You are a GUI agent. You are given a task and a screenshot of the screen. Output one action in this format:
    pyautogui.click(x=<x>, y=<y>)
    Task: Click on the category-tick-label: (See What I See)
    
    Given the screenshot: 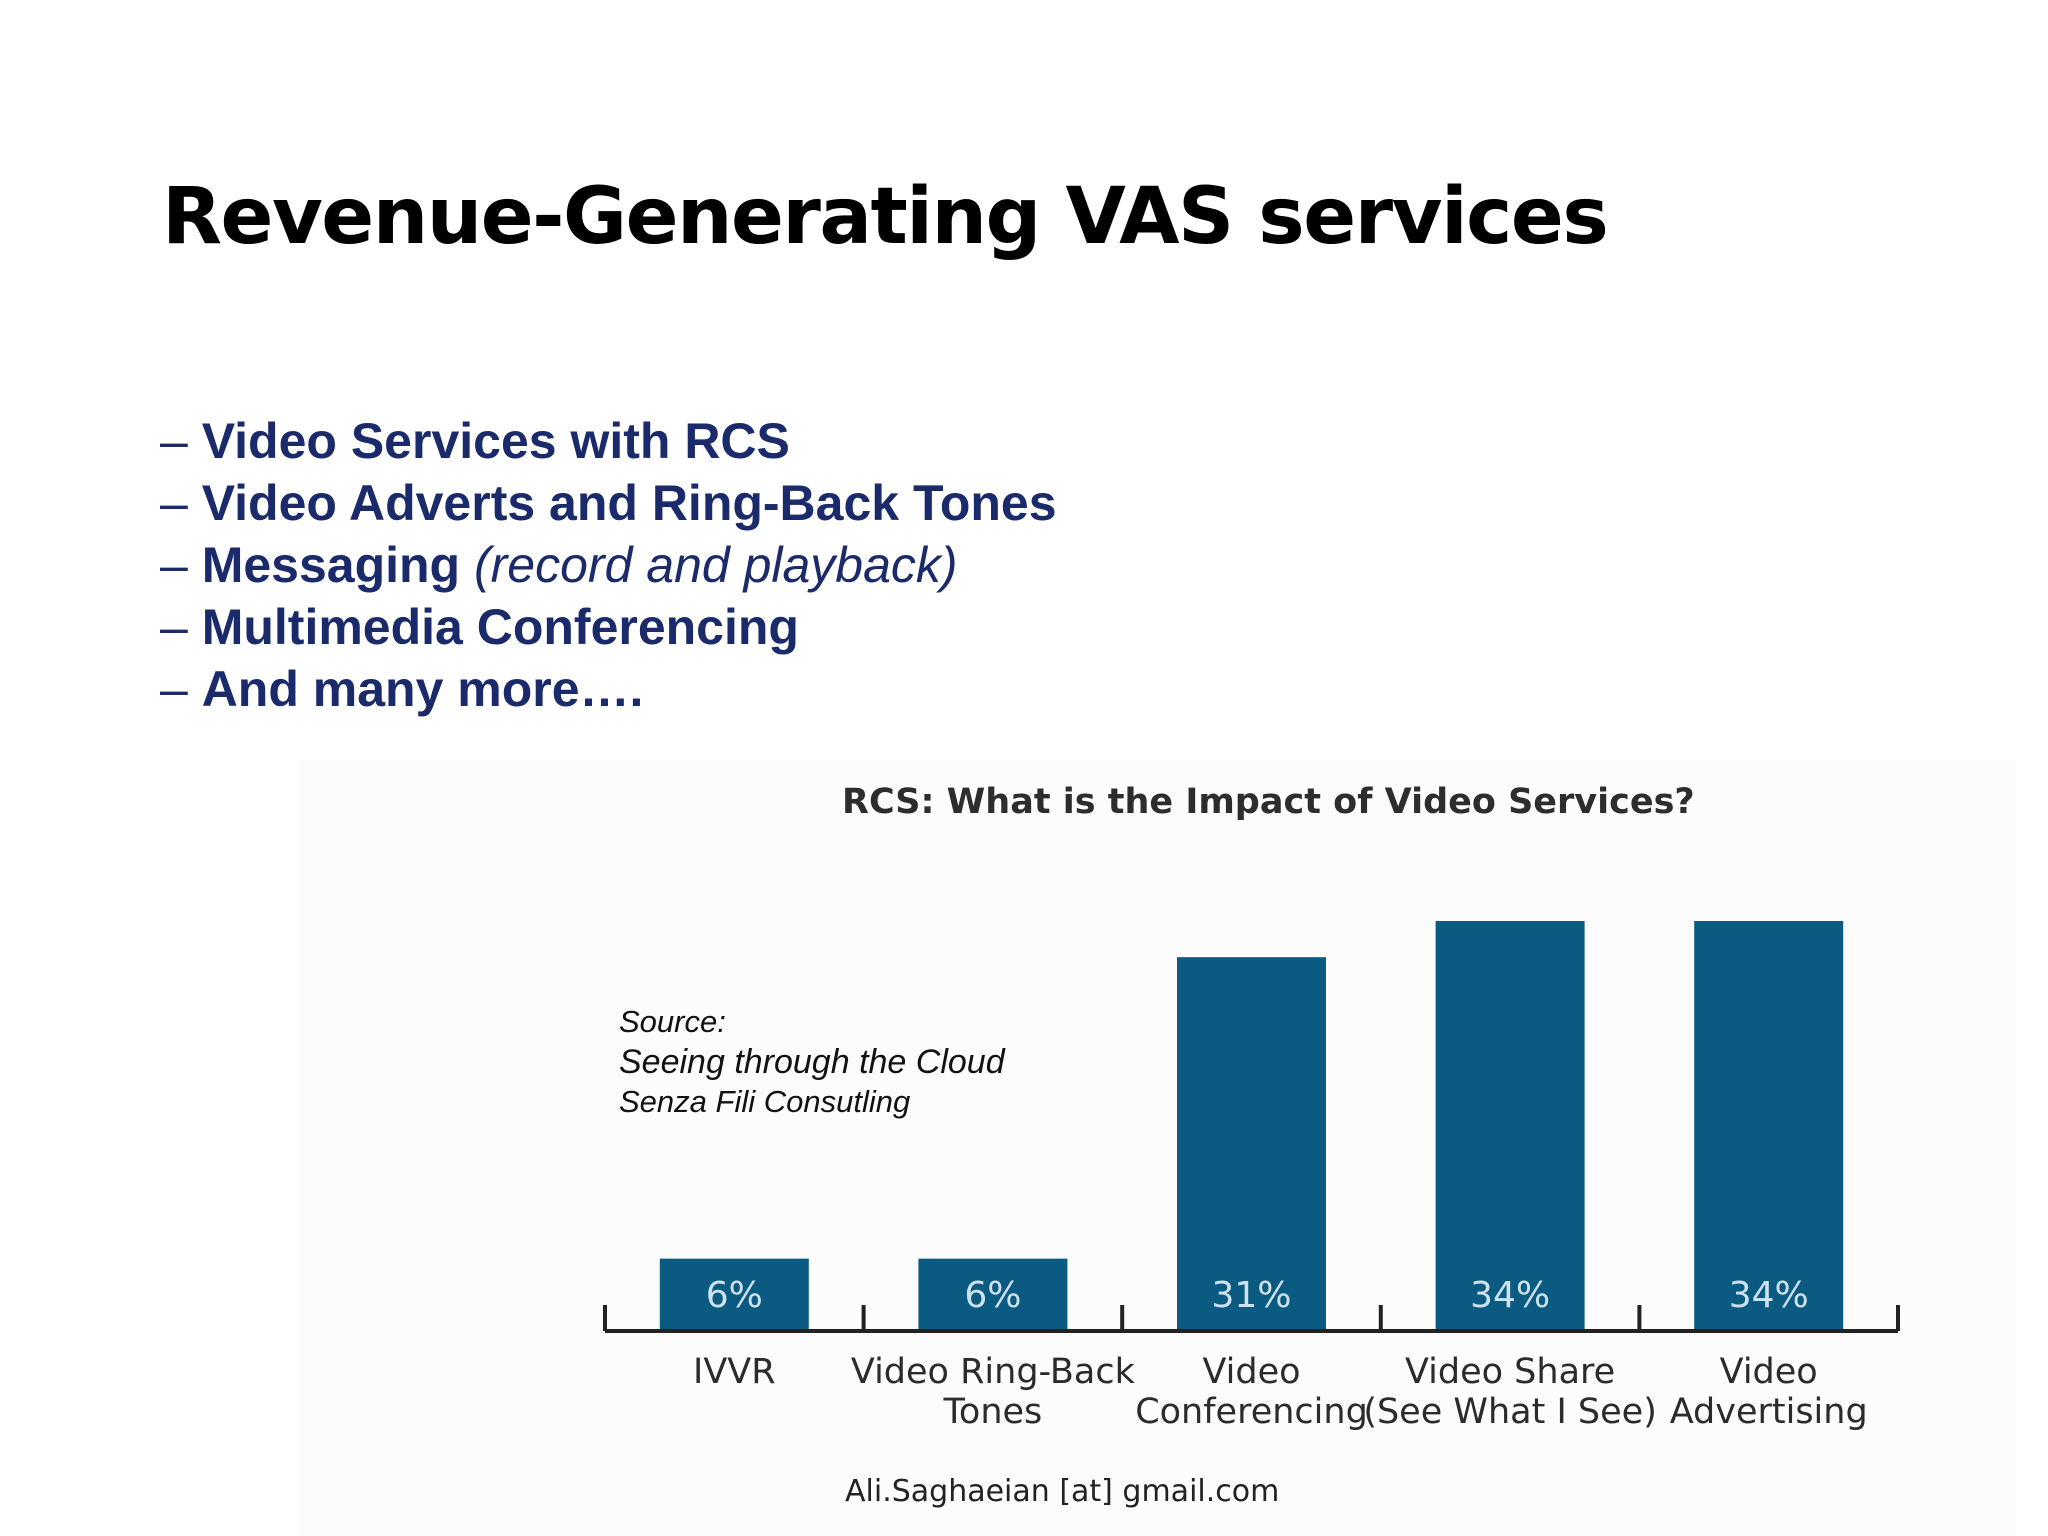 What is the action you would take?
    pyautogui.click(x=1510, y=1412)
    